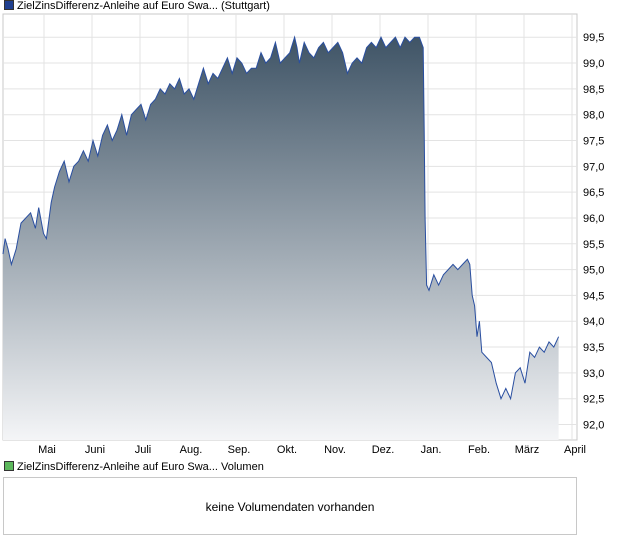 This screenshot has width=620, height=546. Describe the element at coordinates (9, 5) in the screenshot. I see `price-legend-swatch` at that location.